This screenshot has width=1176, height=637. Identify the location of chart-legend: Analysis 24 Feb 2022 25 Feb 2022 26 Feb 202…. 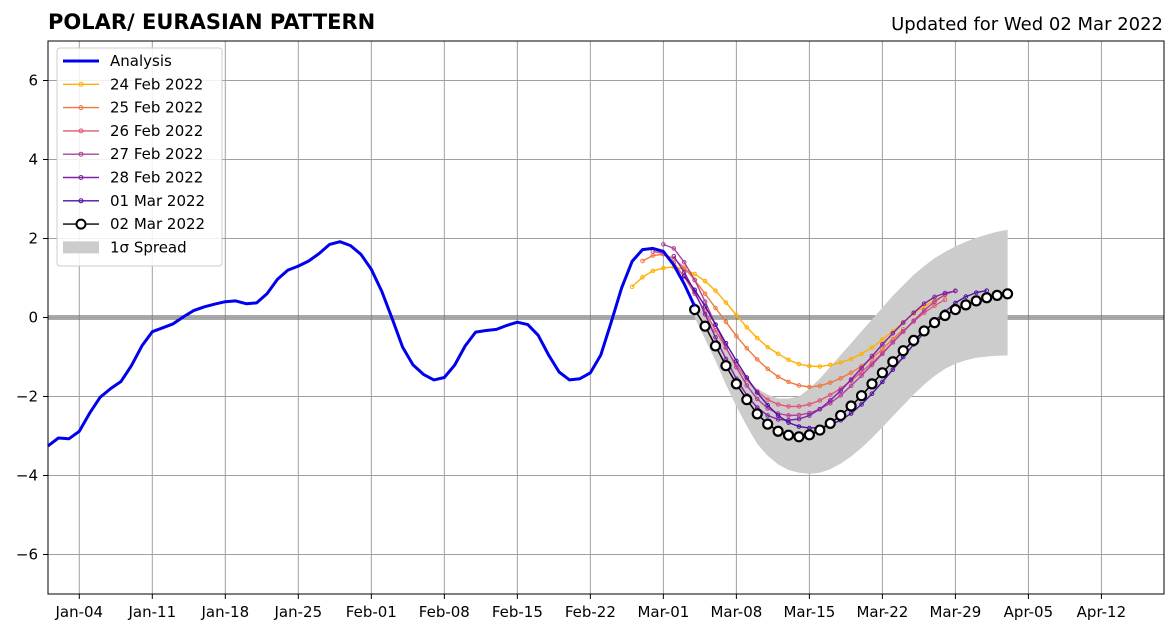
(139, 157).